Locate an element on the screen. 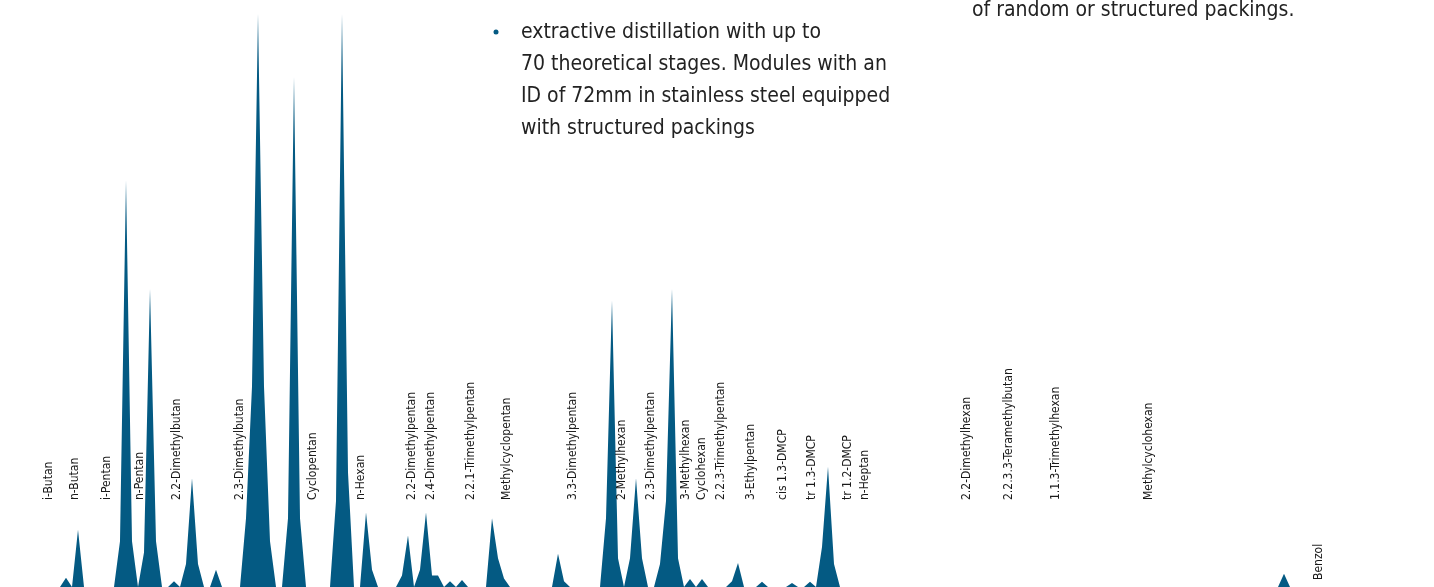  annotation: n-Heptan is located at coordinates (863, 474).